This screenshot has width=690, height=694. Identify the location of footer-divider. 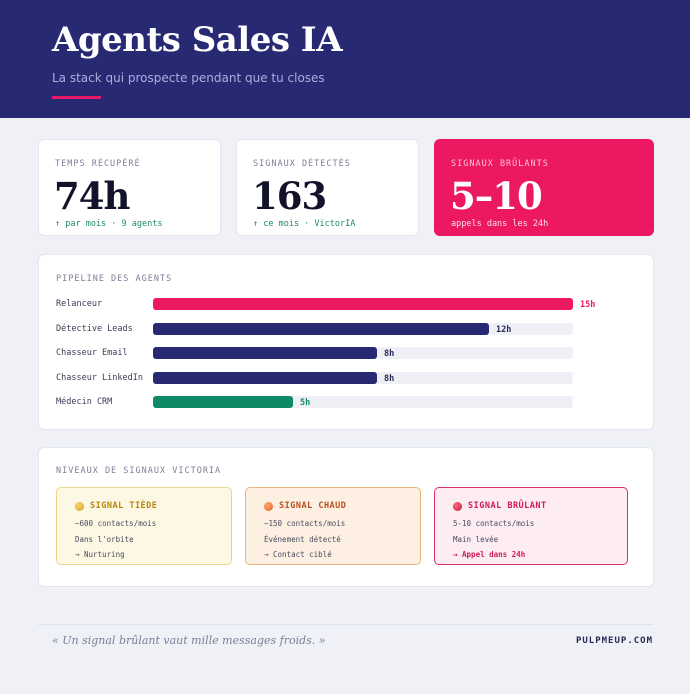
(345, 624).